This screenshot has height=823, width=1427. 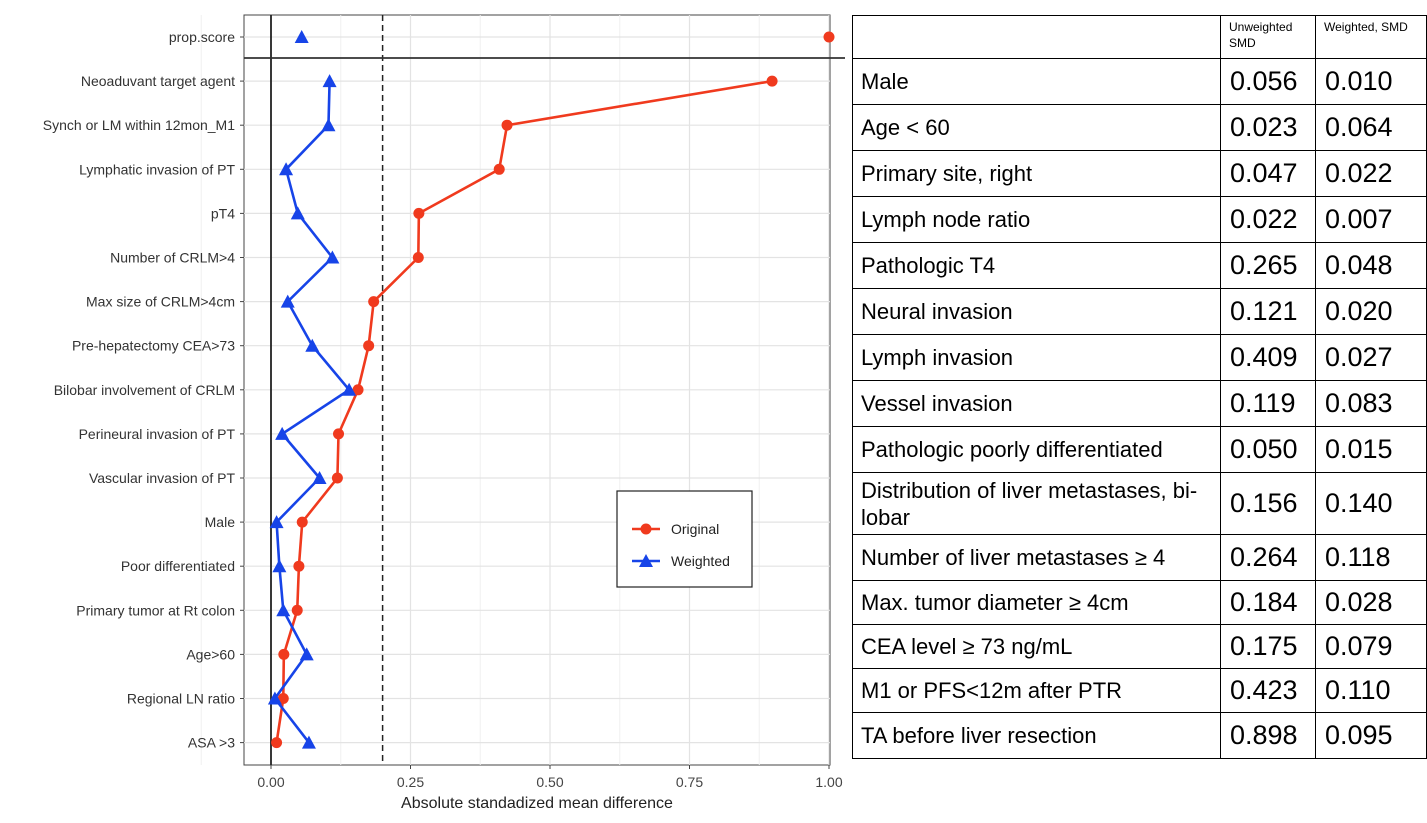 I want to click on unweighted-smd: 0.898, so click(x=1268, y=735).